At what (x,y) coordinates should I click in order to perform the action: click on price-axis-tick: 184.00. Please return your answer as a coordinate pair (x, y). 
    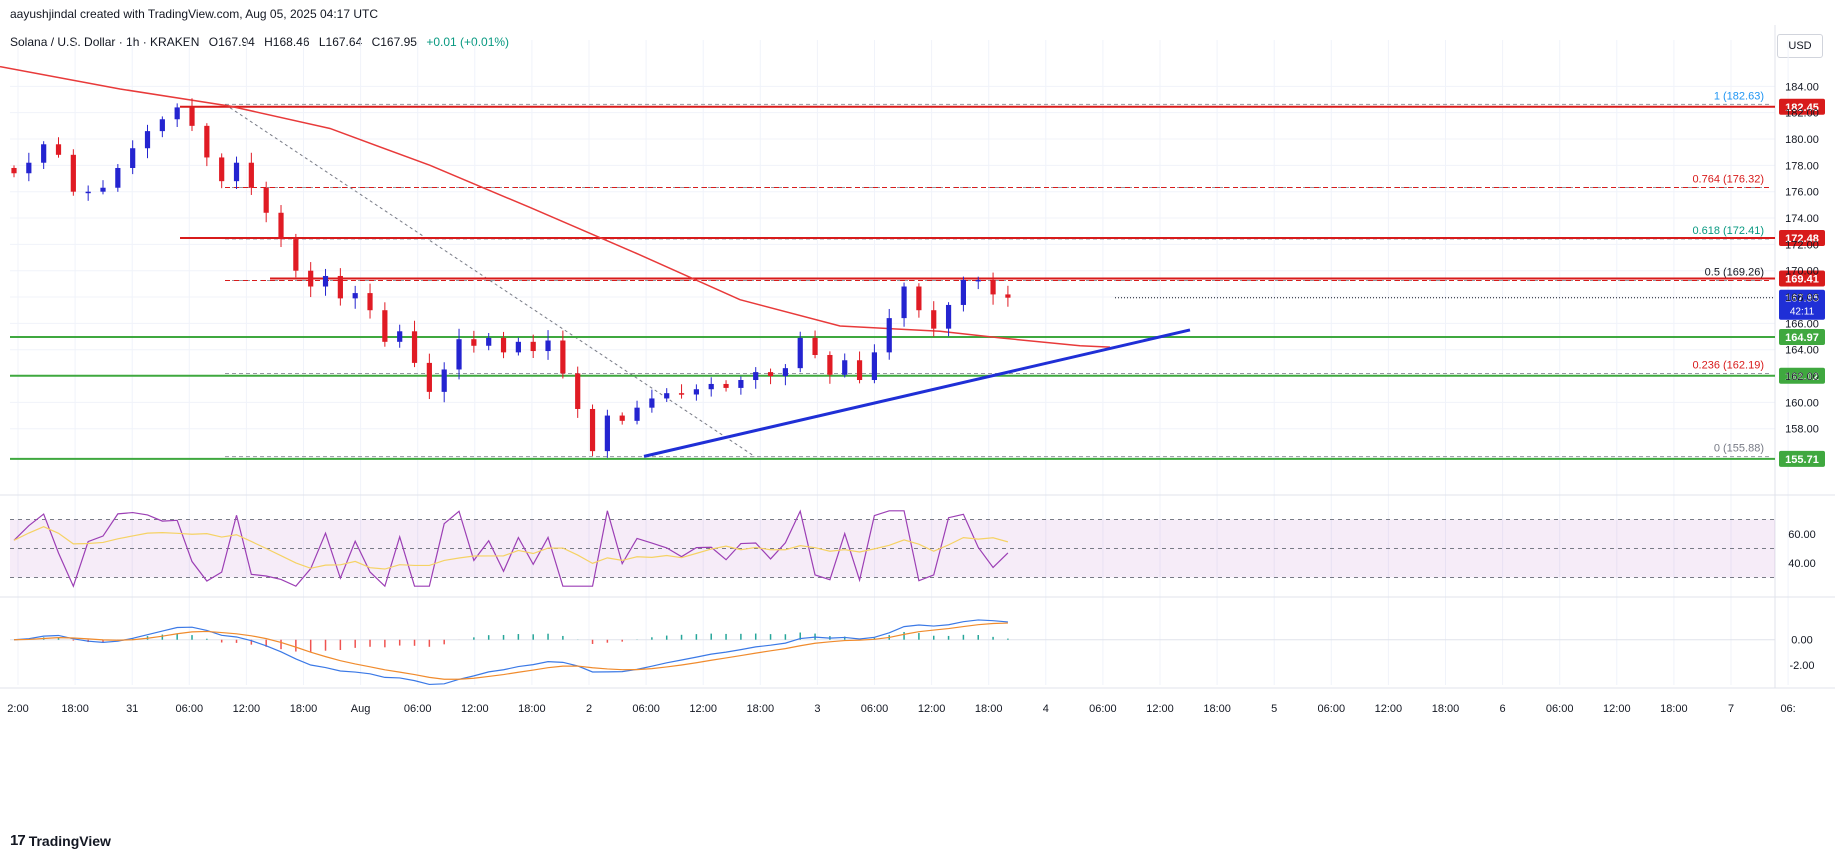
    Looking at the image, I should click on (1802, 87).